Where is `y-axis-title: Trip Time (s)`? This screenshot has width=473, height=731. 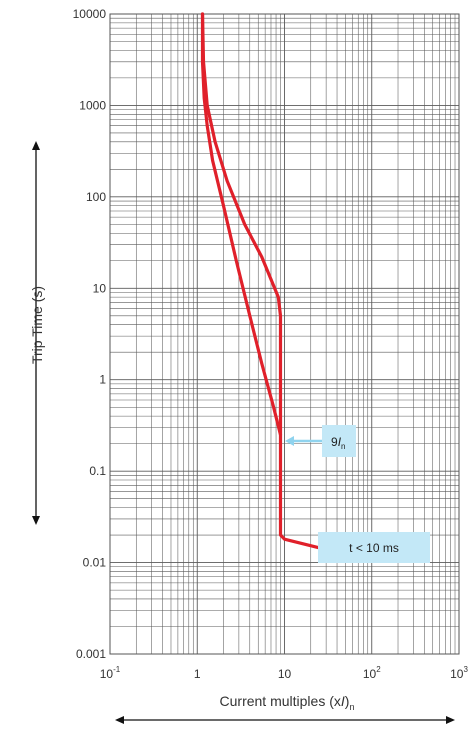 y-axis-title: Trip Time (s) is located at coordinates (37, 325).